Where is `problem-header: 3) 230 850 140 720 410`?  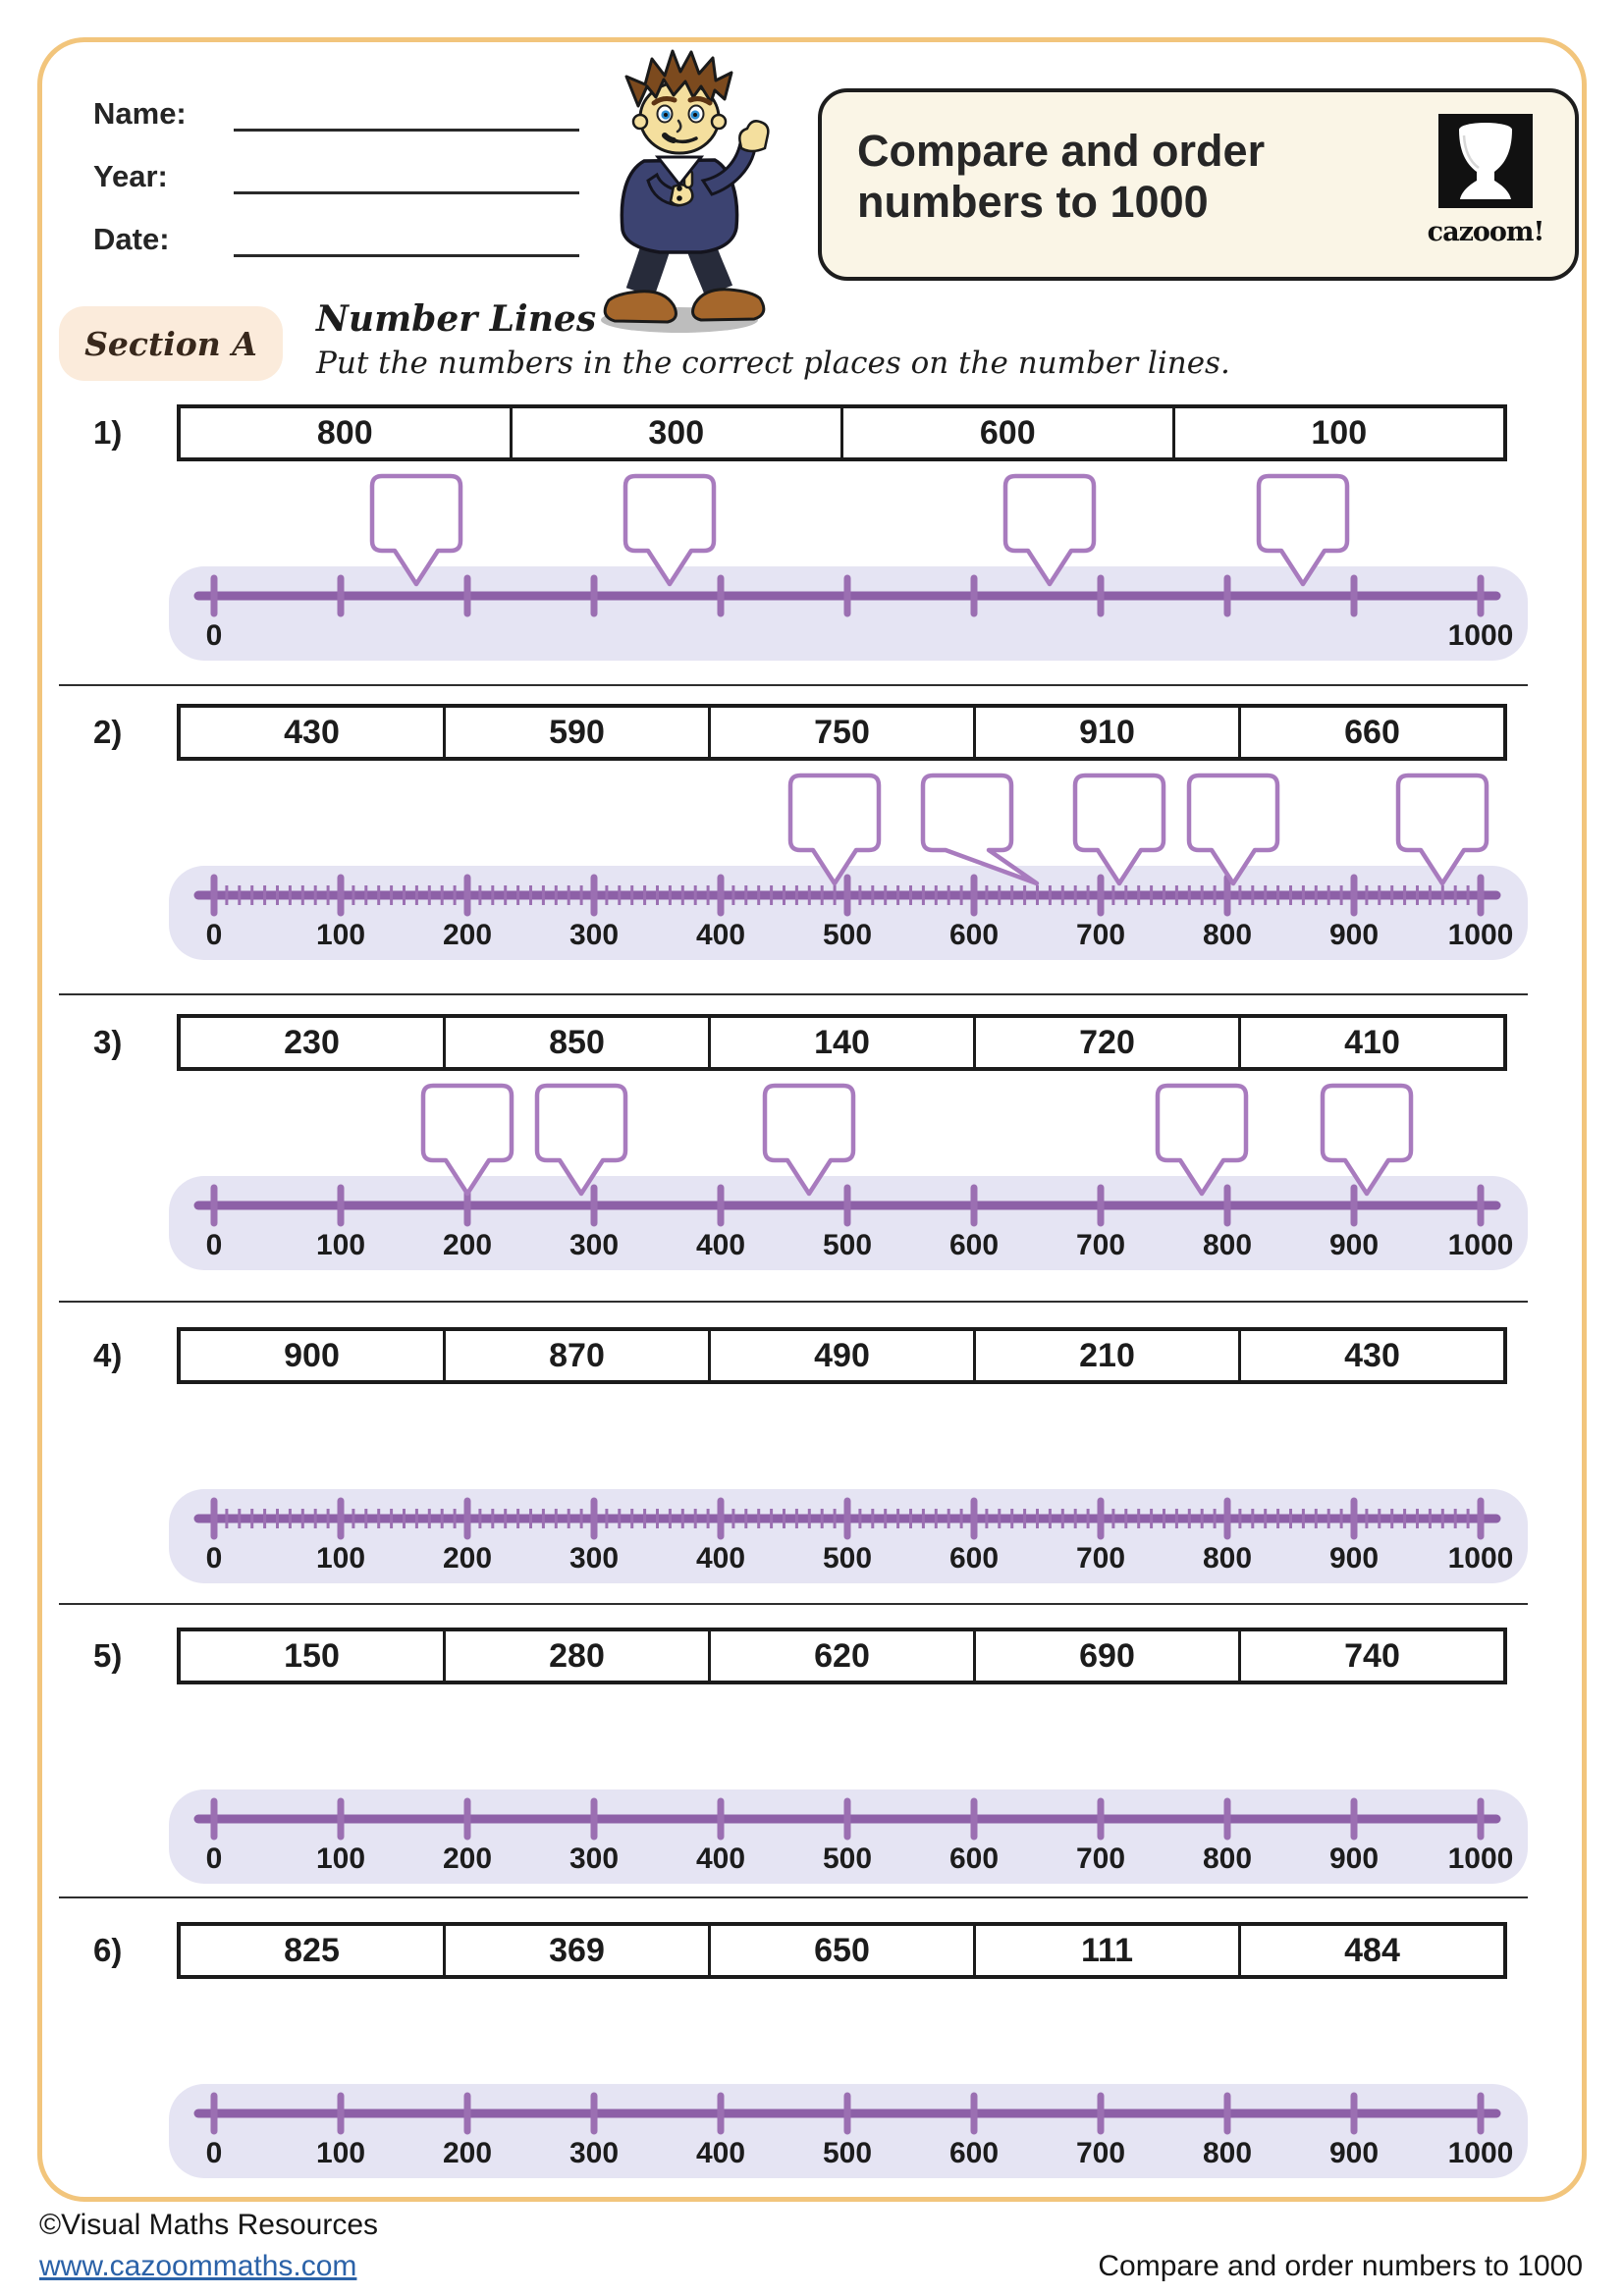
problem-header: 3) 230 850 140 720 410 is located at coordinates (812, 1043).